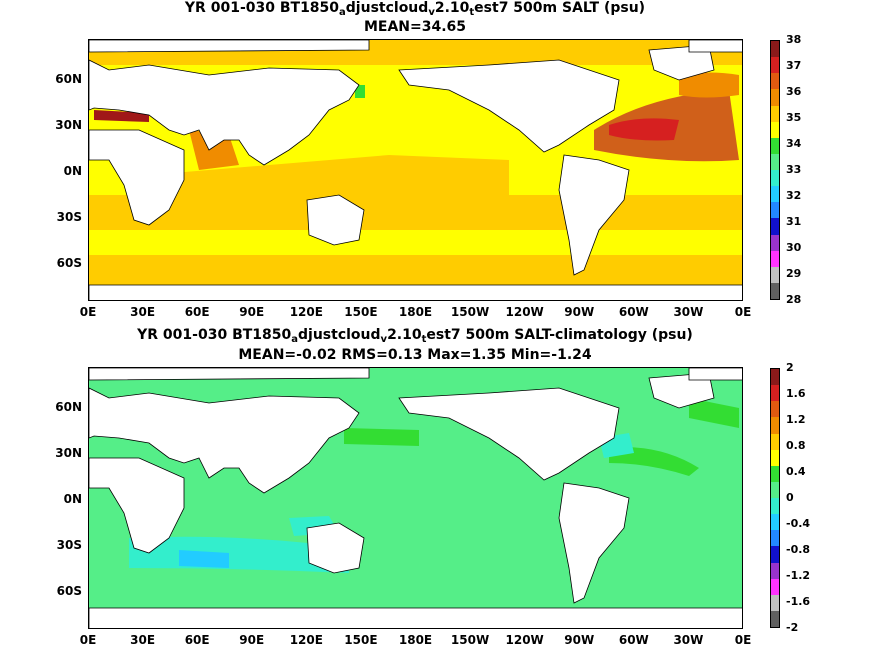 Image resolution: width=875 pixels, height=656 pixels. I want to click on colorbar-label: 29, so click(794, 273).